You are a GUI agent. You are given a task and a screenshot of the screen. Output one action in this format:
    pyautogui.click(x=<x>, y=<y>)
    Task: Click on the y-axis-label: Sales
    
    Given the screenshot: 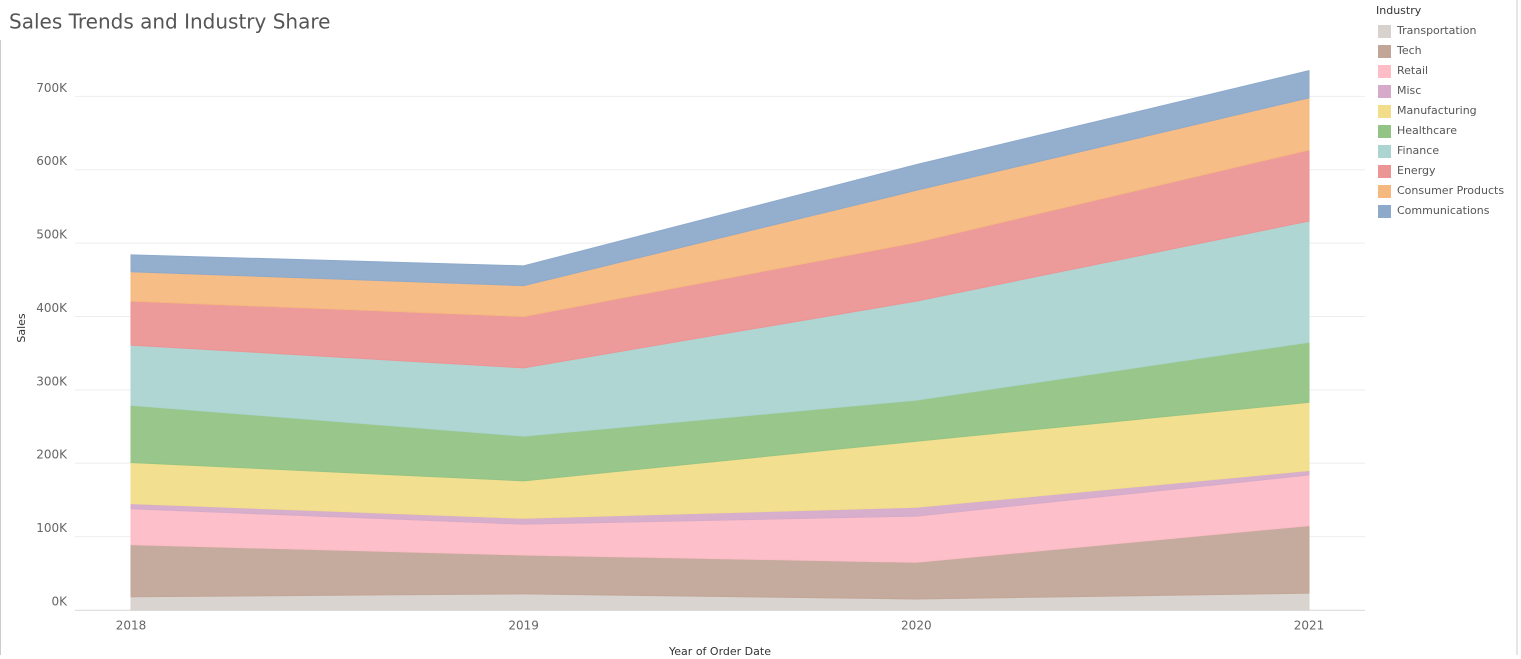 What is the action you would take?
    pyautogui.click(x=21, y=328)
    